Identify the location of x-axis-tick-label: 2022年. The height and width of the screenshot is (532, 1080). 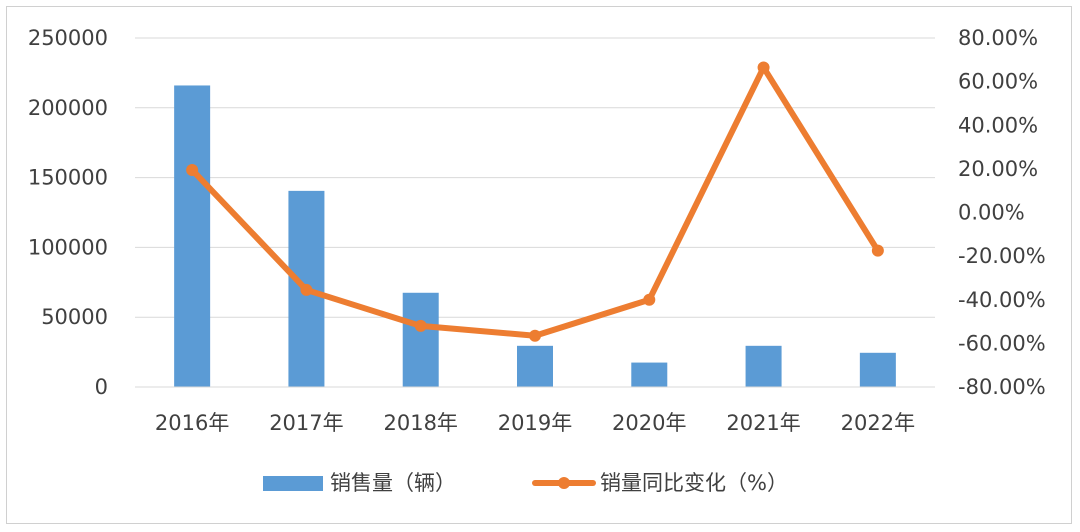
(878, 423).